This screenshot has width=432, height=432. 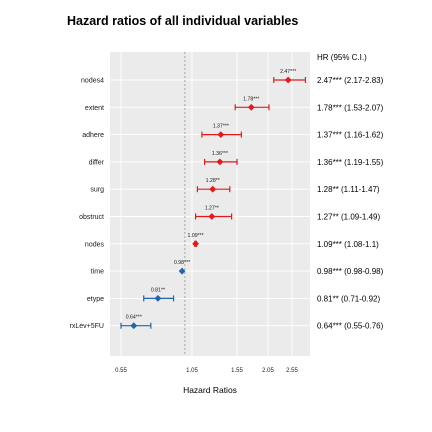 I want to click on variable-label: time, so click(x=97, y=272).